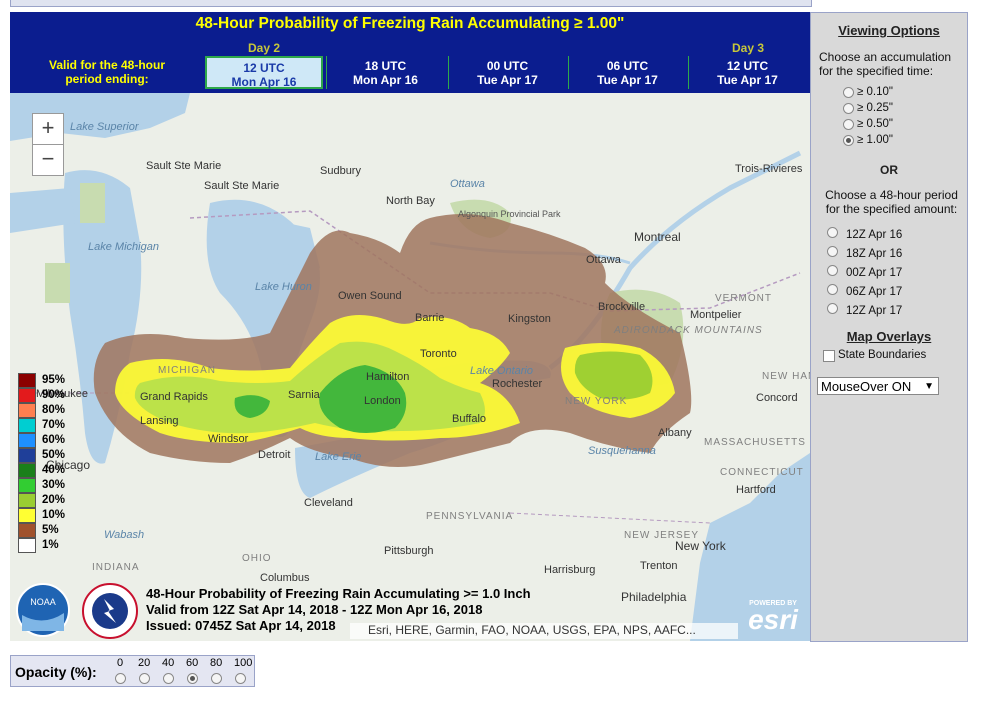 This screenshot has height=708, width=988. Describe the element at coordinates (529, 319) in the screenshot. I see `place-kingston: Kingston` at that location.